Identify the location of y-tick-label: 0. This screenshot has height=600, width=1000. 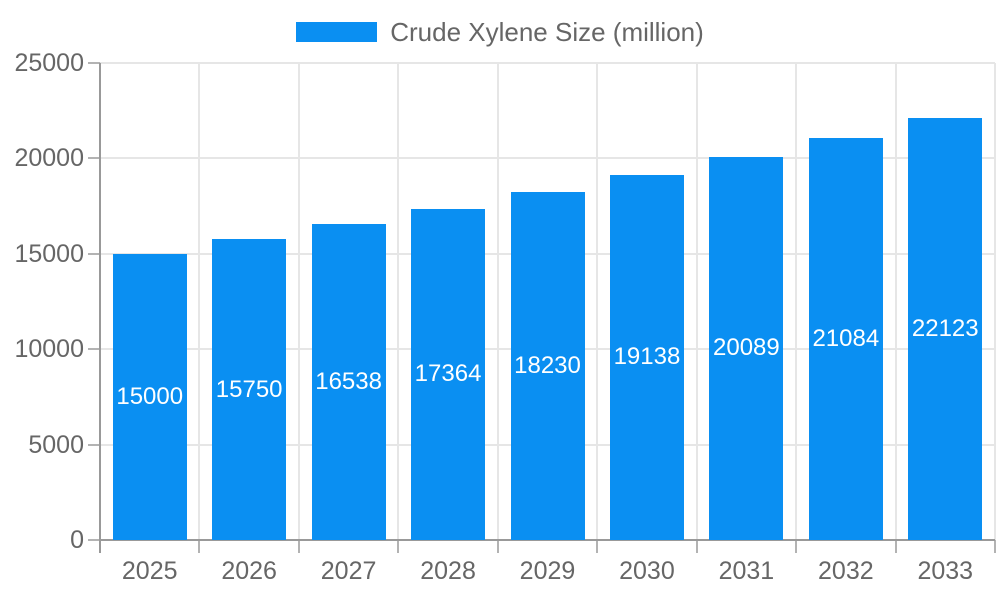
(77, 540).